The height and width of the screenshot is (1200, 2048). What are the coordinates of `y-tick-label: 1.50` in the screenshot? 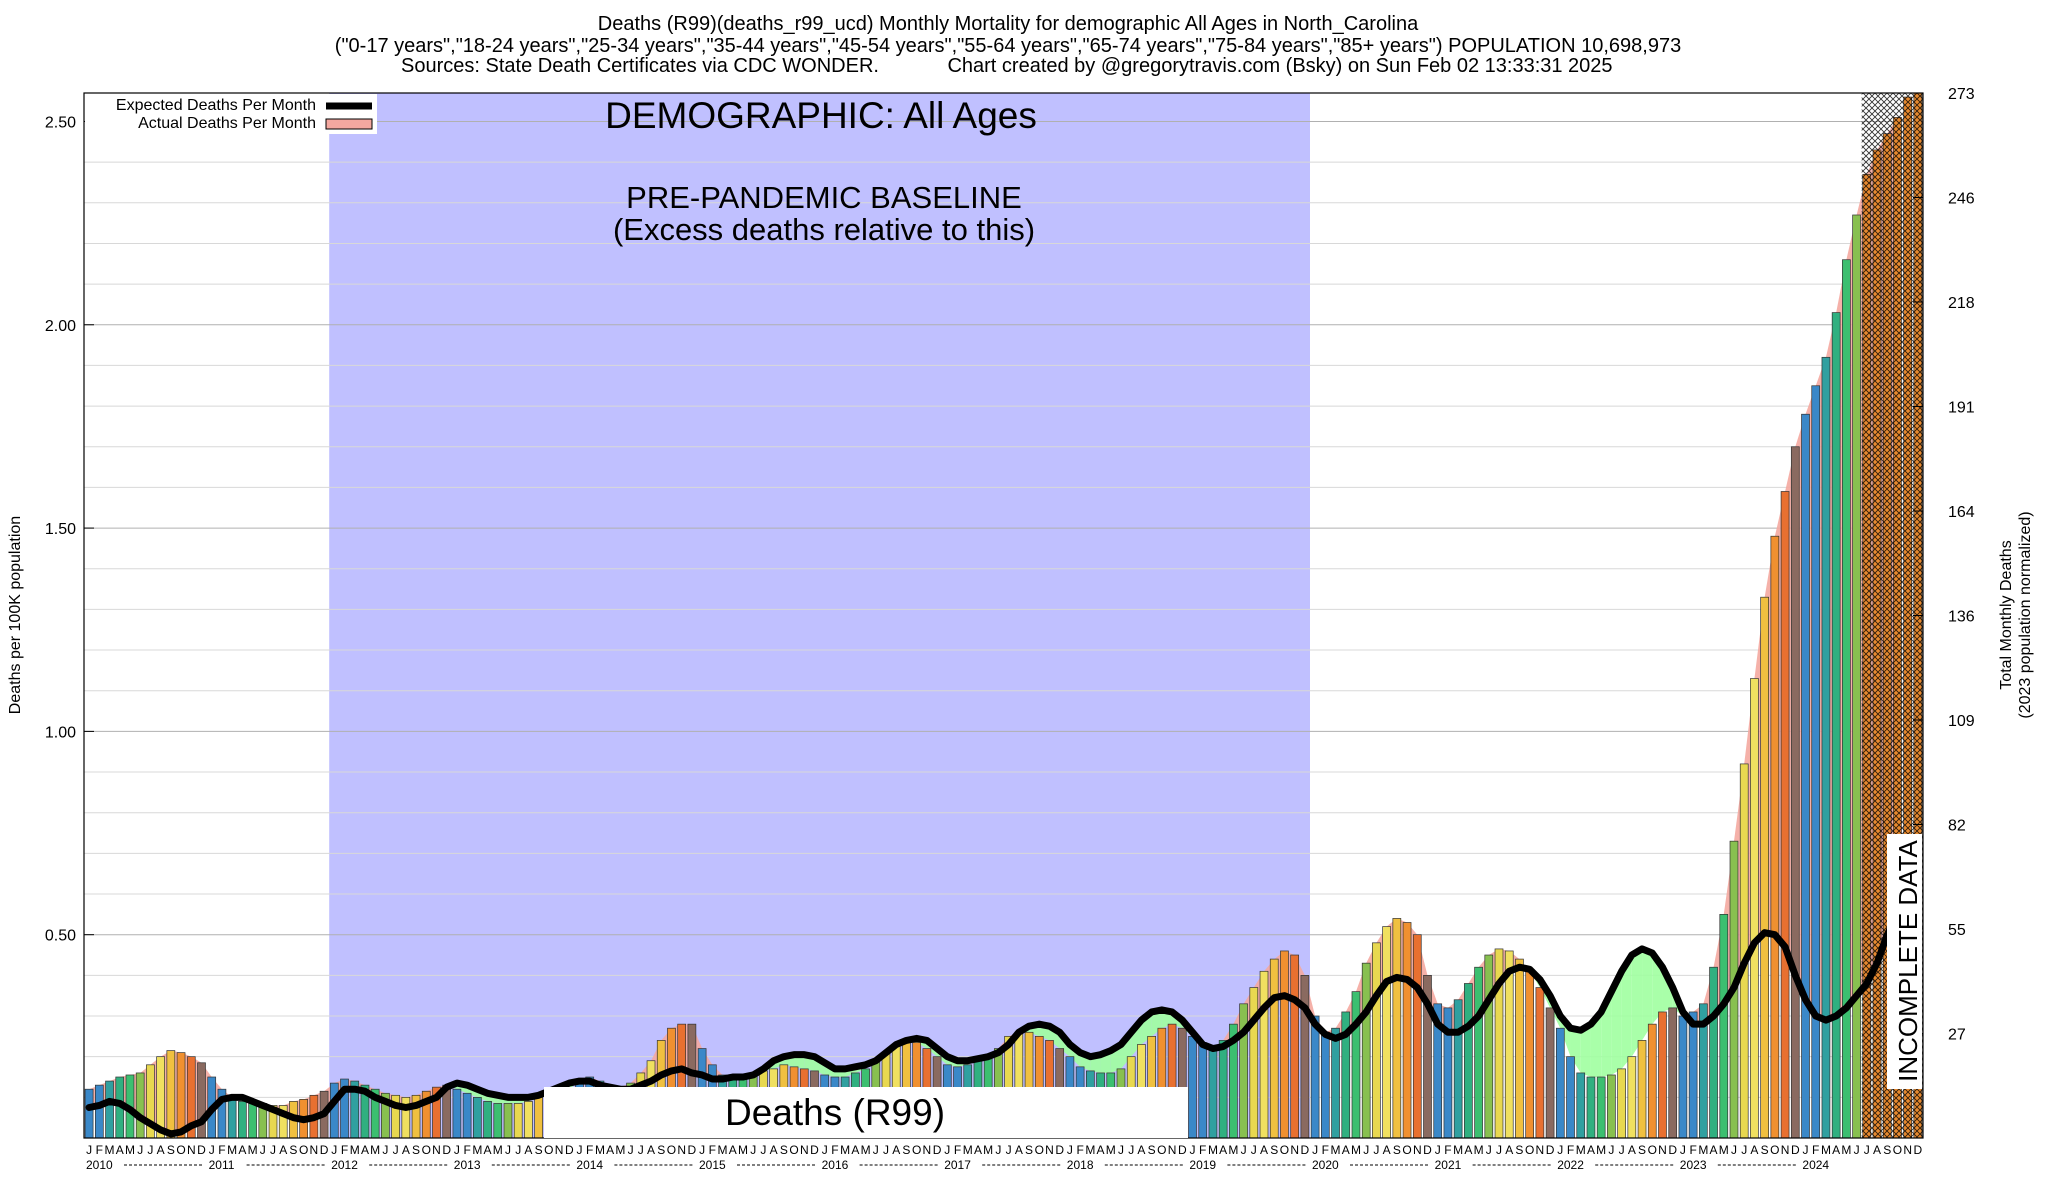 It's located at (60, 529).